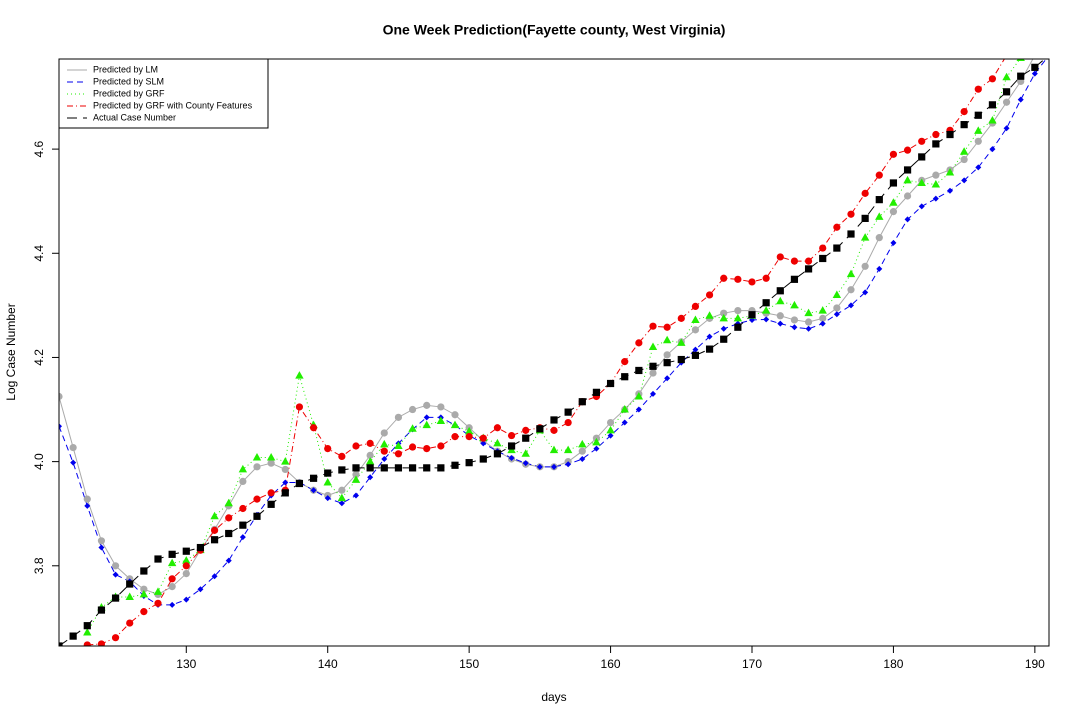 The image size is (1080, 720). Describe the element at coordinates (186, 664) in the screenshot. I see `x-tick-label: 130` at that location.